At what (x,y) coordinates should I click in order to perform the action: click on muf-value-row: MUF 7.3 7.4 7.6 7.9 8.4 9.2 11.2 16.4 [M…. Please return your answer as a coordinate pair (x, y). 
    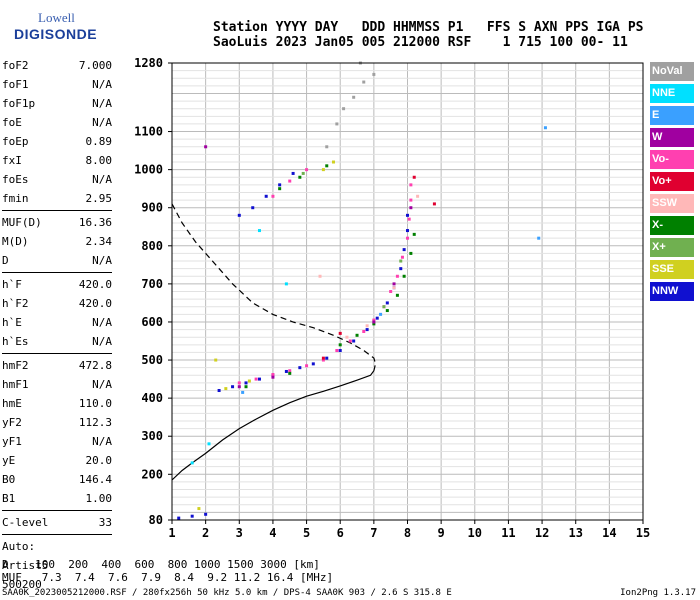
    Looking at the image, I should click on (168, 577).